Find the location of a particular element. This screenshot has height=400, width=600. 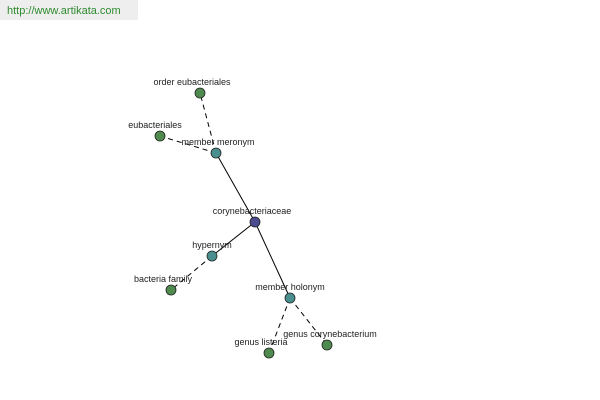

node-label: eubacteriales is located at coordinates (155, 125).